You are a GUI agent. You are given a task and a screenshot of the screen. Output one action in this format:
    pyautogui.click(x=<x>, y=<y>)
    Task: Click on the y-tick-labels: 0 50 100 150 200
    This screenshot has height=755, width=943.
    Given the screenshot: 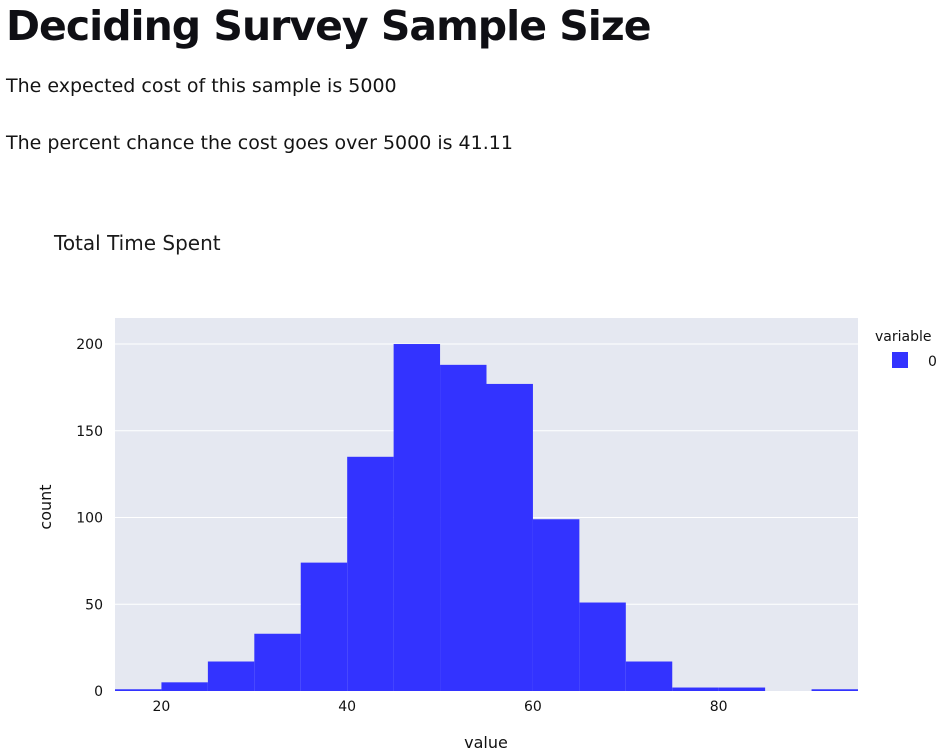 What is the action you would take?
    pyautogui.click(x=89, y=518)
    